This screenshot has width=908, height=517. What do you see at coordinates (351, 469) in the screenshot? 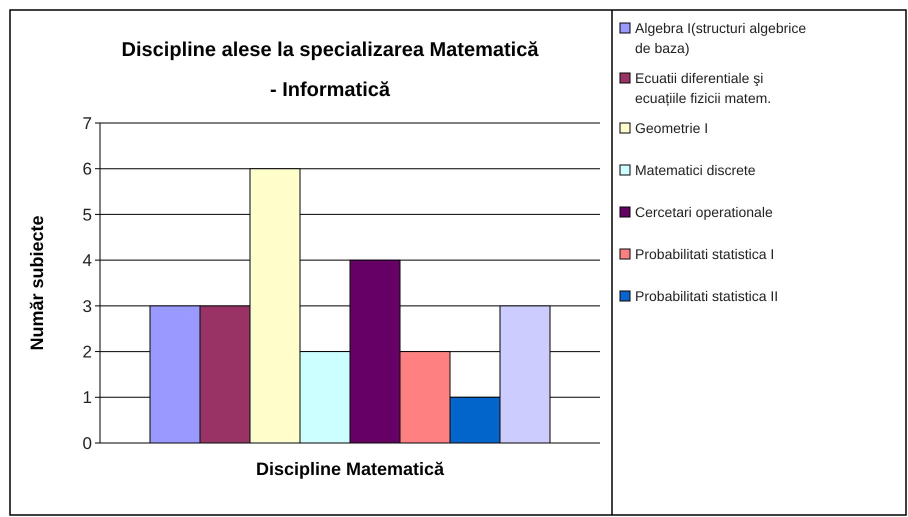
I see `x-axis-title: Discipline Matematică` at bounding box center [351, 469].